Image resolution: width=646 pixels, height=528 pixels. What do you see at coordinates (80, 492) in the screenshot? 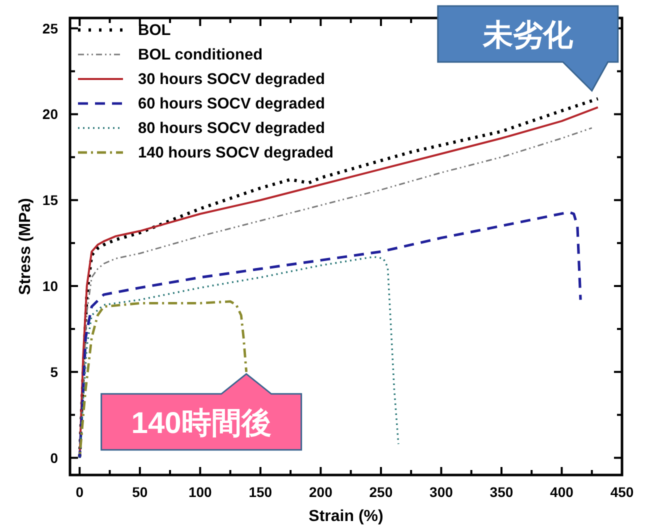
I see `x-tick-label: 0` at bounding box center [80, 492].